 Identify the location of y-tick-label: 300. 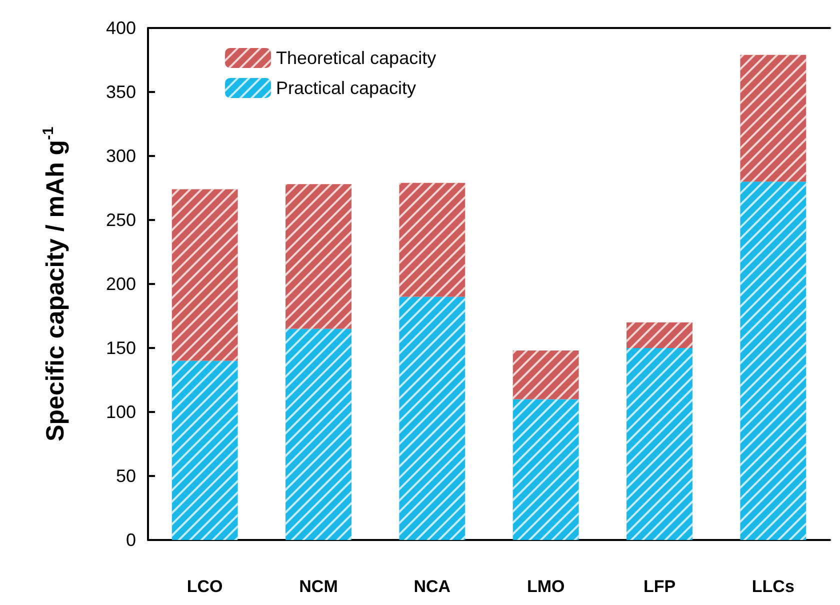
(121, 156).